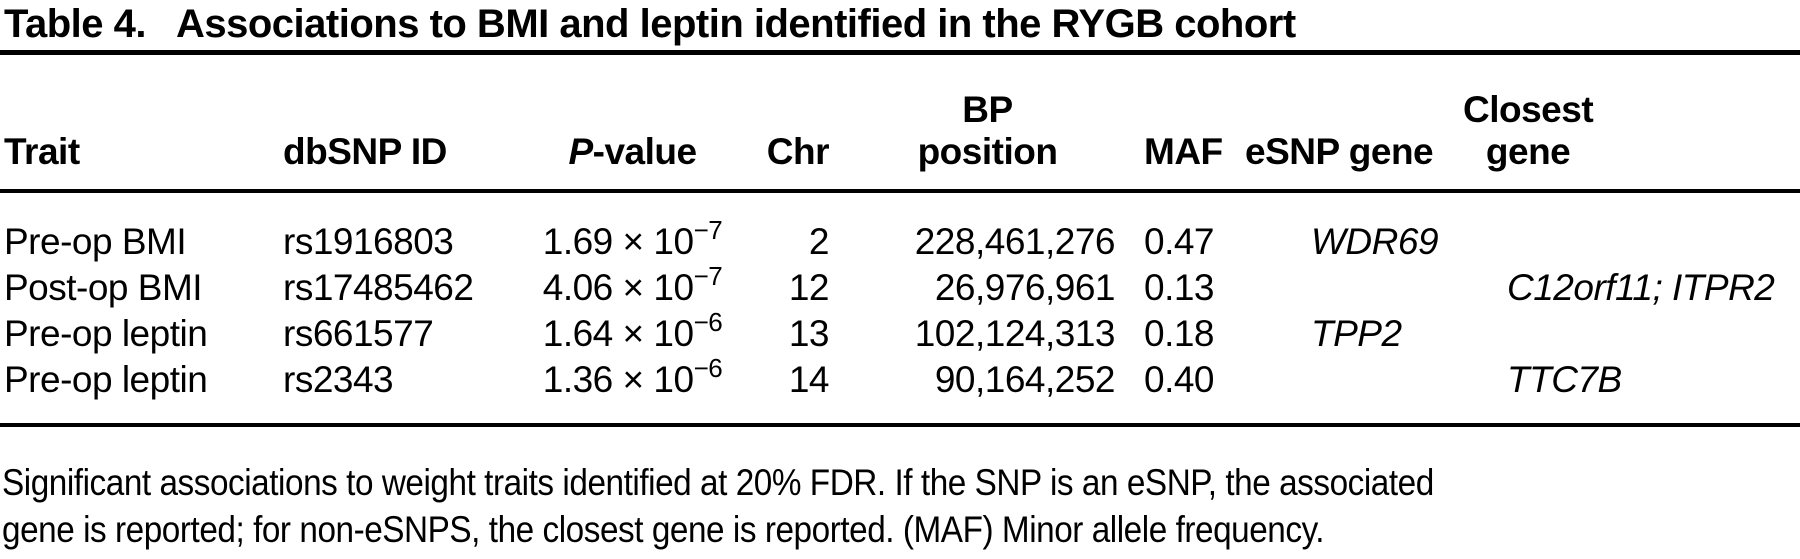 This screenshot has width=1800, height=559. Describe the element at coordinates (800, 124) in the screenshot. I see `column-header-chr: Chr` at that location.